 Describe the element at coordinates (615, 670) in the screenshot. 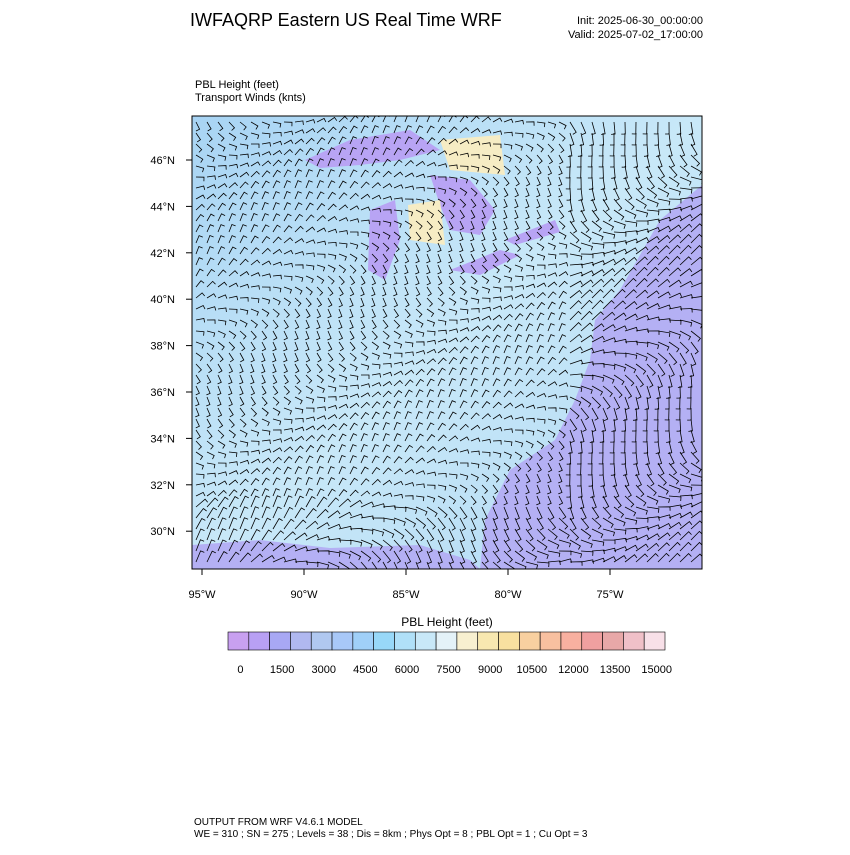

I see `colorbar-label: 13500` at that location.